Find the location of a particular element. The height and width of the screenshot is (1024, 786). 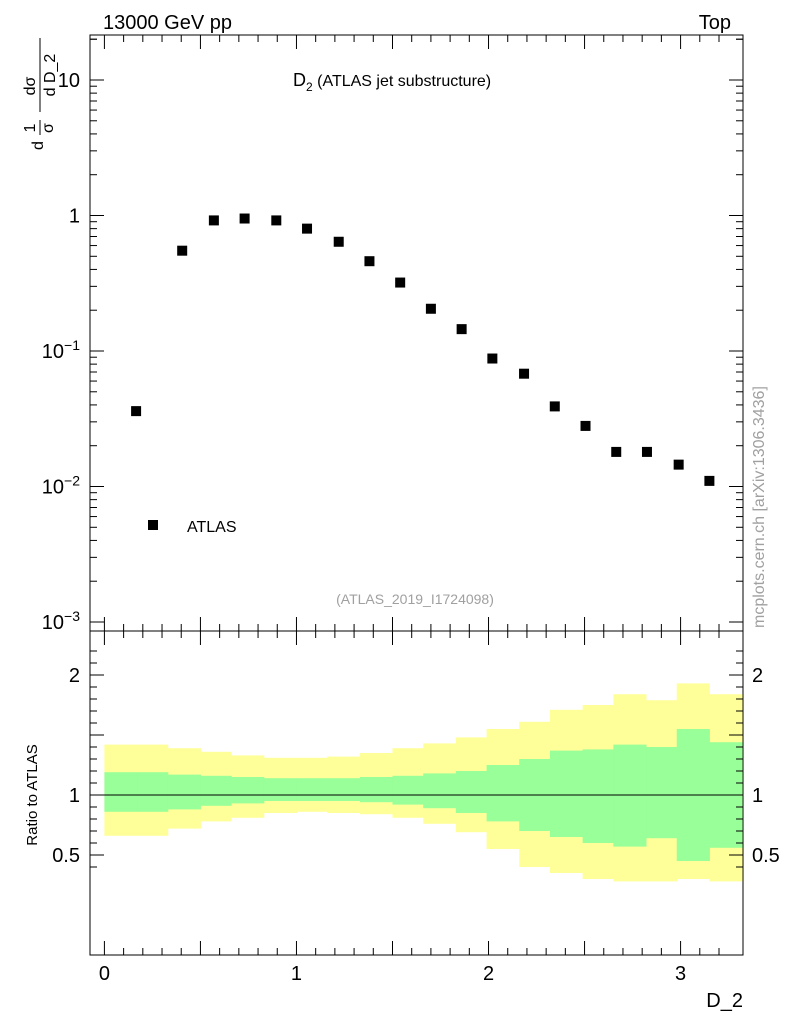

main-y-tick-label: 10 is located at coordinates (69, 81).